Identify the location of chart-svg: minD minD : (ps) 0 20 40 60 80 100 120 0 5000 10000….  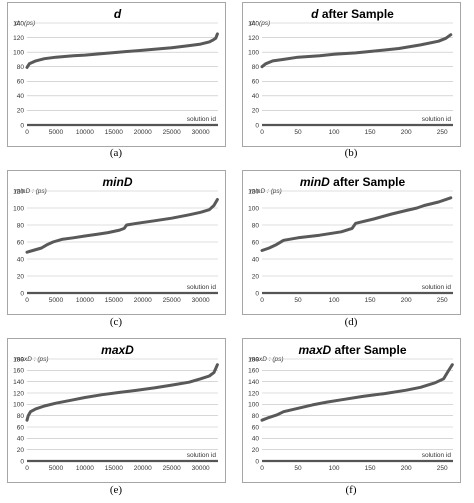
(116, 239).